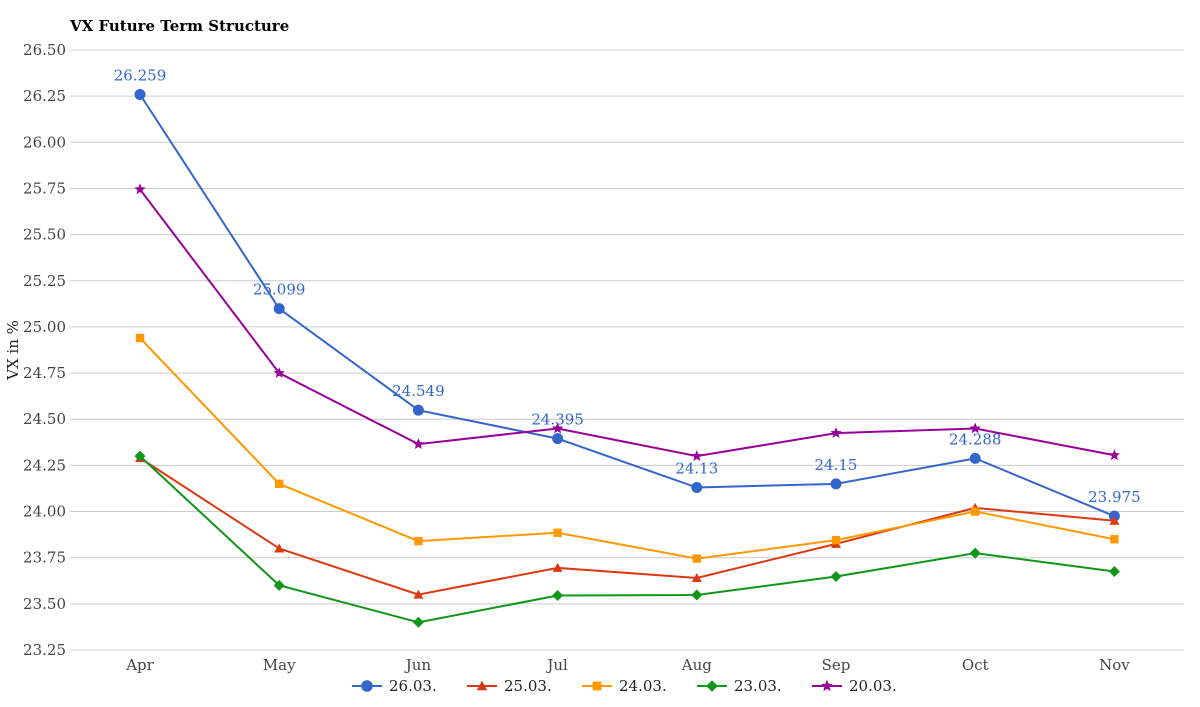  Describe the element at coordinates (758, 686) in the screenshot. I see `legend-label: 23.03.` at that location.